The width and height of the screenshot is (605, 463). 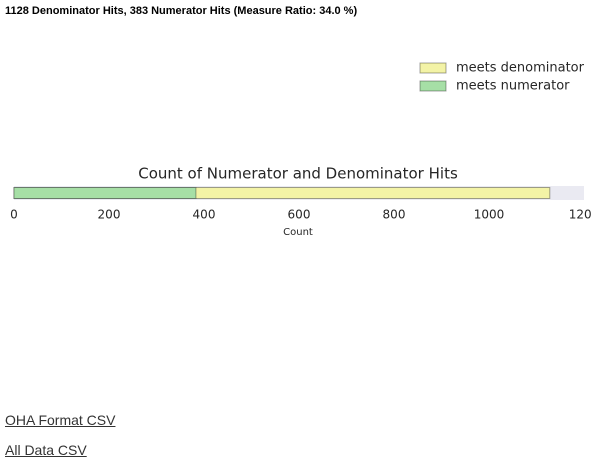 I want to click on x-tick-label: 1000, so click(x=489, y=215).